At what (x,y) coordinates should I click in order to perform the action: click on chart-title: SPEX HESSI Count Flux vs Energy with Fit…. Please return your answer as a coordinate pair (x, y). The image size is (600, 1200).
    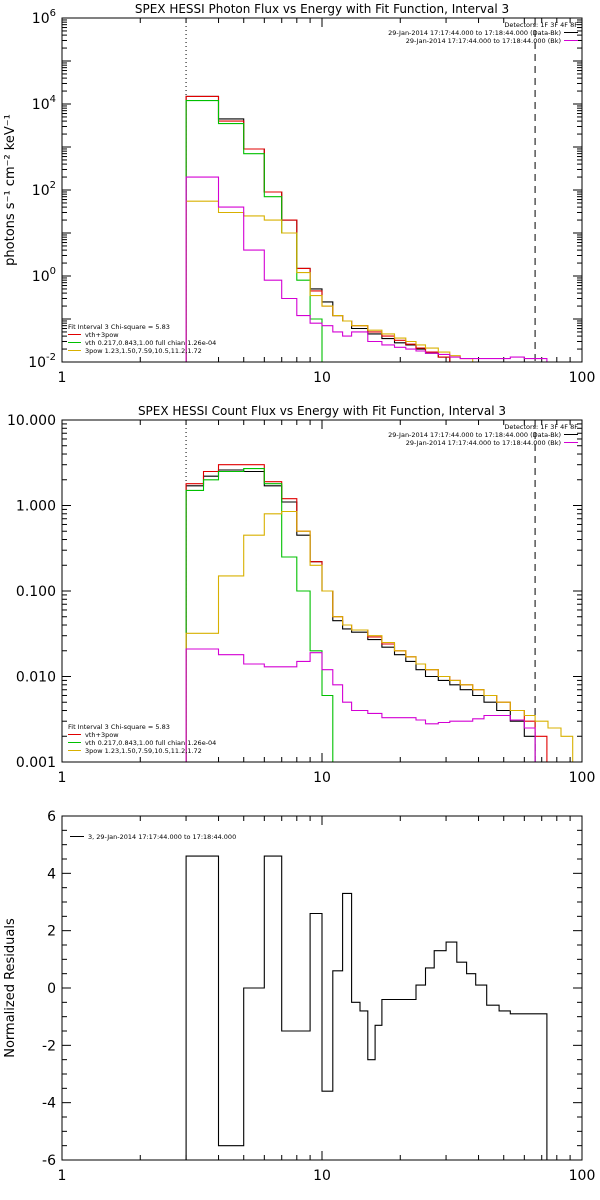
    Looking at the image, I should click on (322, 411).